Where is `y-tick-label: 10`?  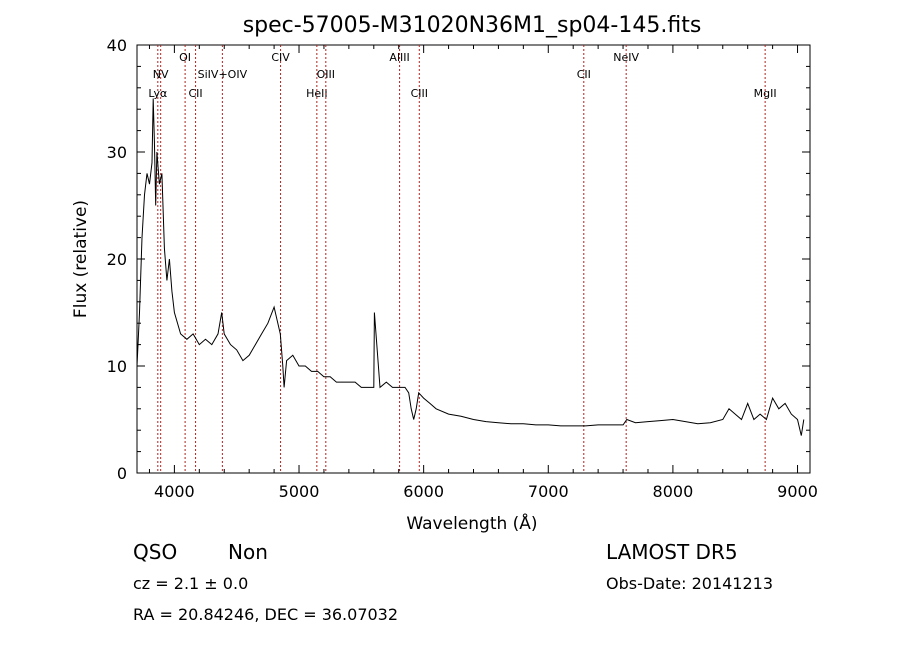
y-tick-label: 10 is located at coordinates (117, 366).